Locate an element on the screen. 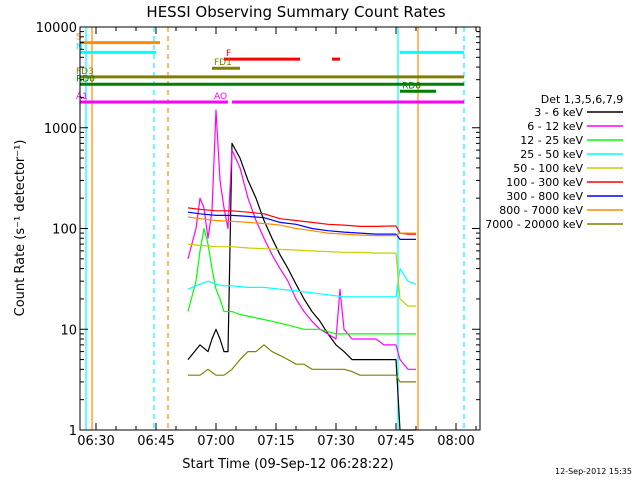 Image resolution: width=640 pixels, height=480 pixels. y-axis-label: Count Rate (s⁻¹ detector⁻¹) is located at coordinates (20, 228).